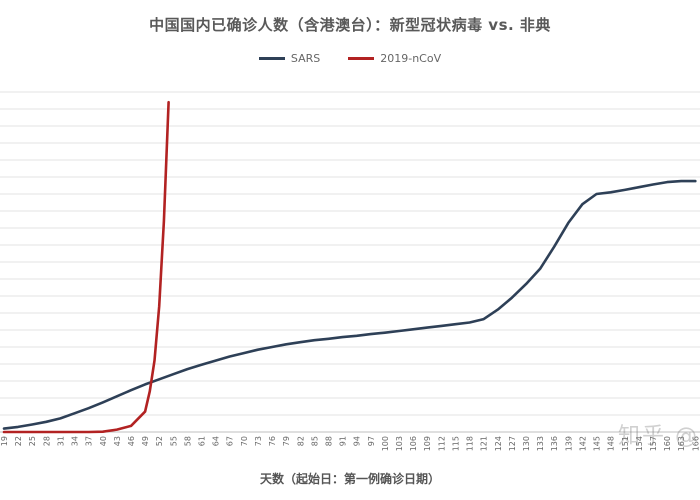 Image resolution: width=700 pixels, height=500 pixels. Describe the element at coordinates (361, 58) in the screenshot. I see `legend-swatch-ncov` at that location.